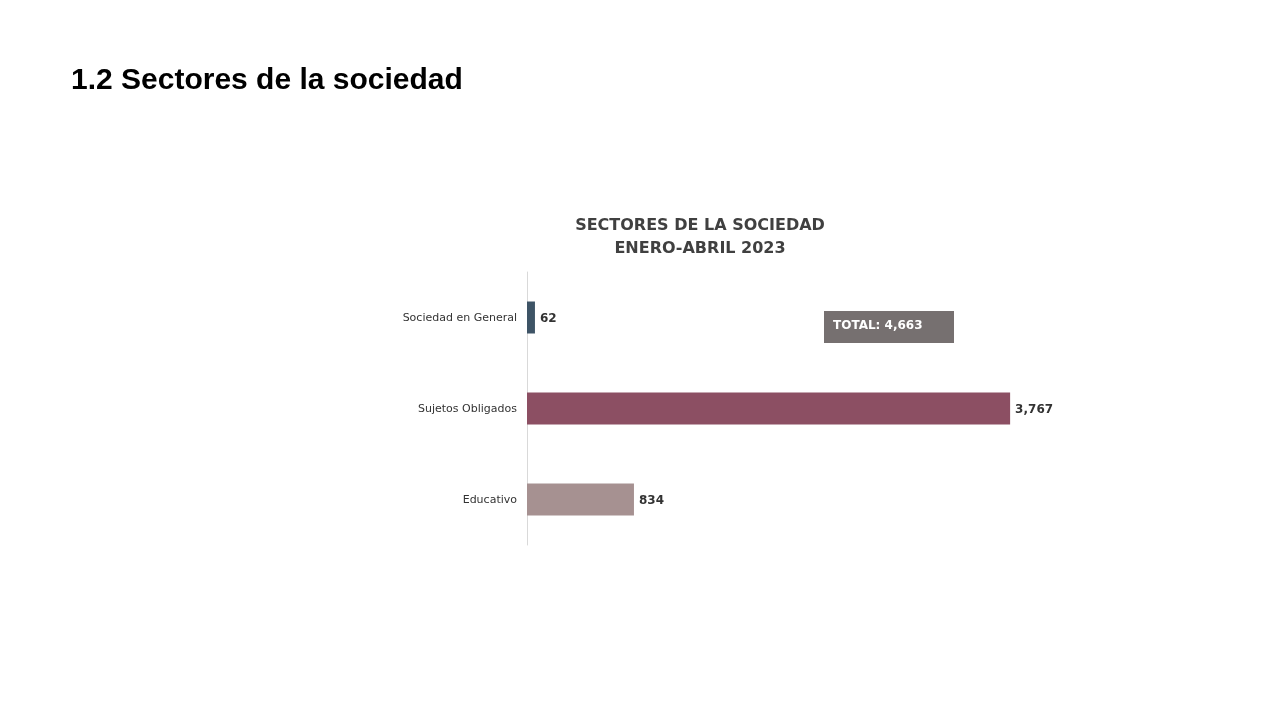  What do you see at coordinates (267, 78) in the screenshot?
I see `text: 1.2 Sectores de la sociedad` at bounding box center [267, 78].